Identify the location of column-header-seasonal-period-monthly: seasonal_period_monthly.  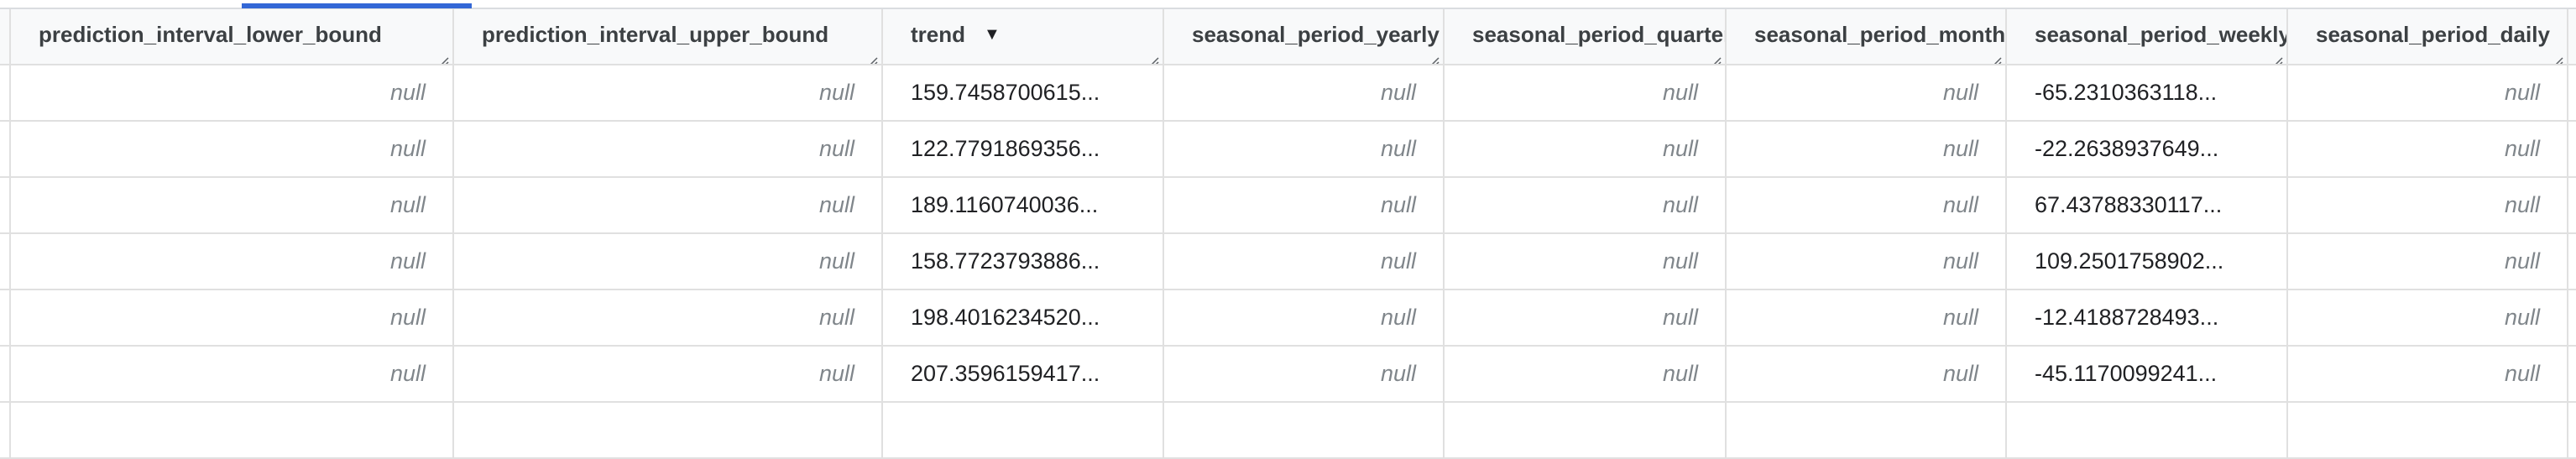
(1867, 36).